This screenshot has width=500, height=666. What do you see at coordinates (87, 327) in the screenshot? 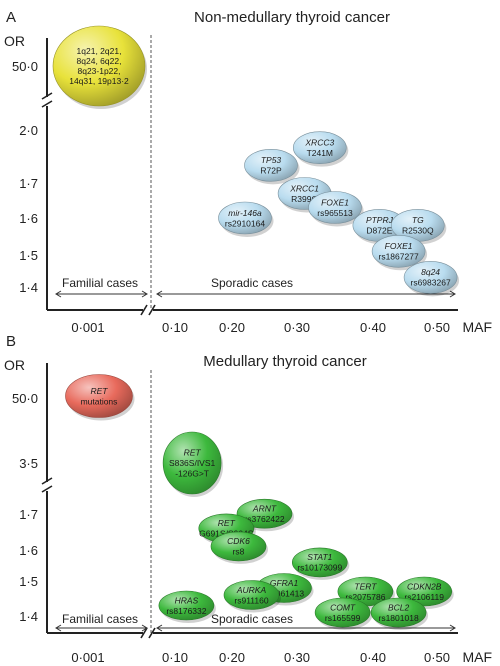
I see `x-tick-label: 0·001` at bounding box center [87, 327].